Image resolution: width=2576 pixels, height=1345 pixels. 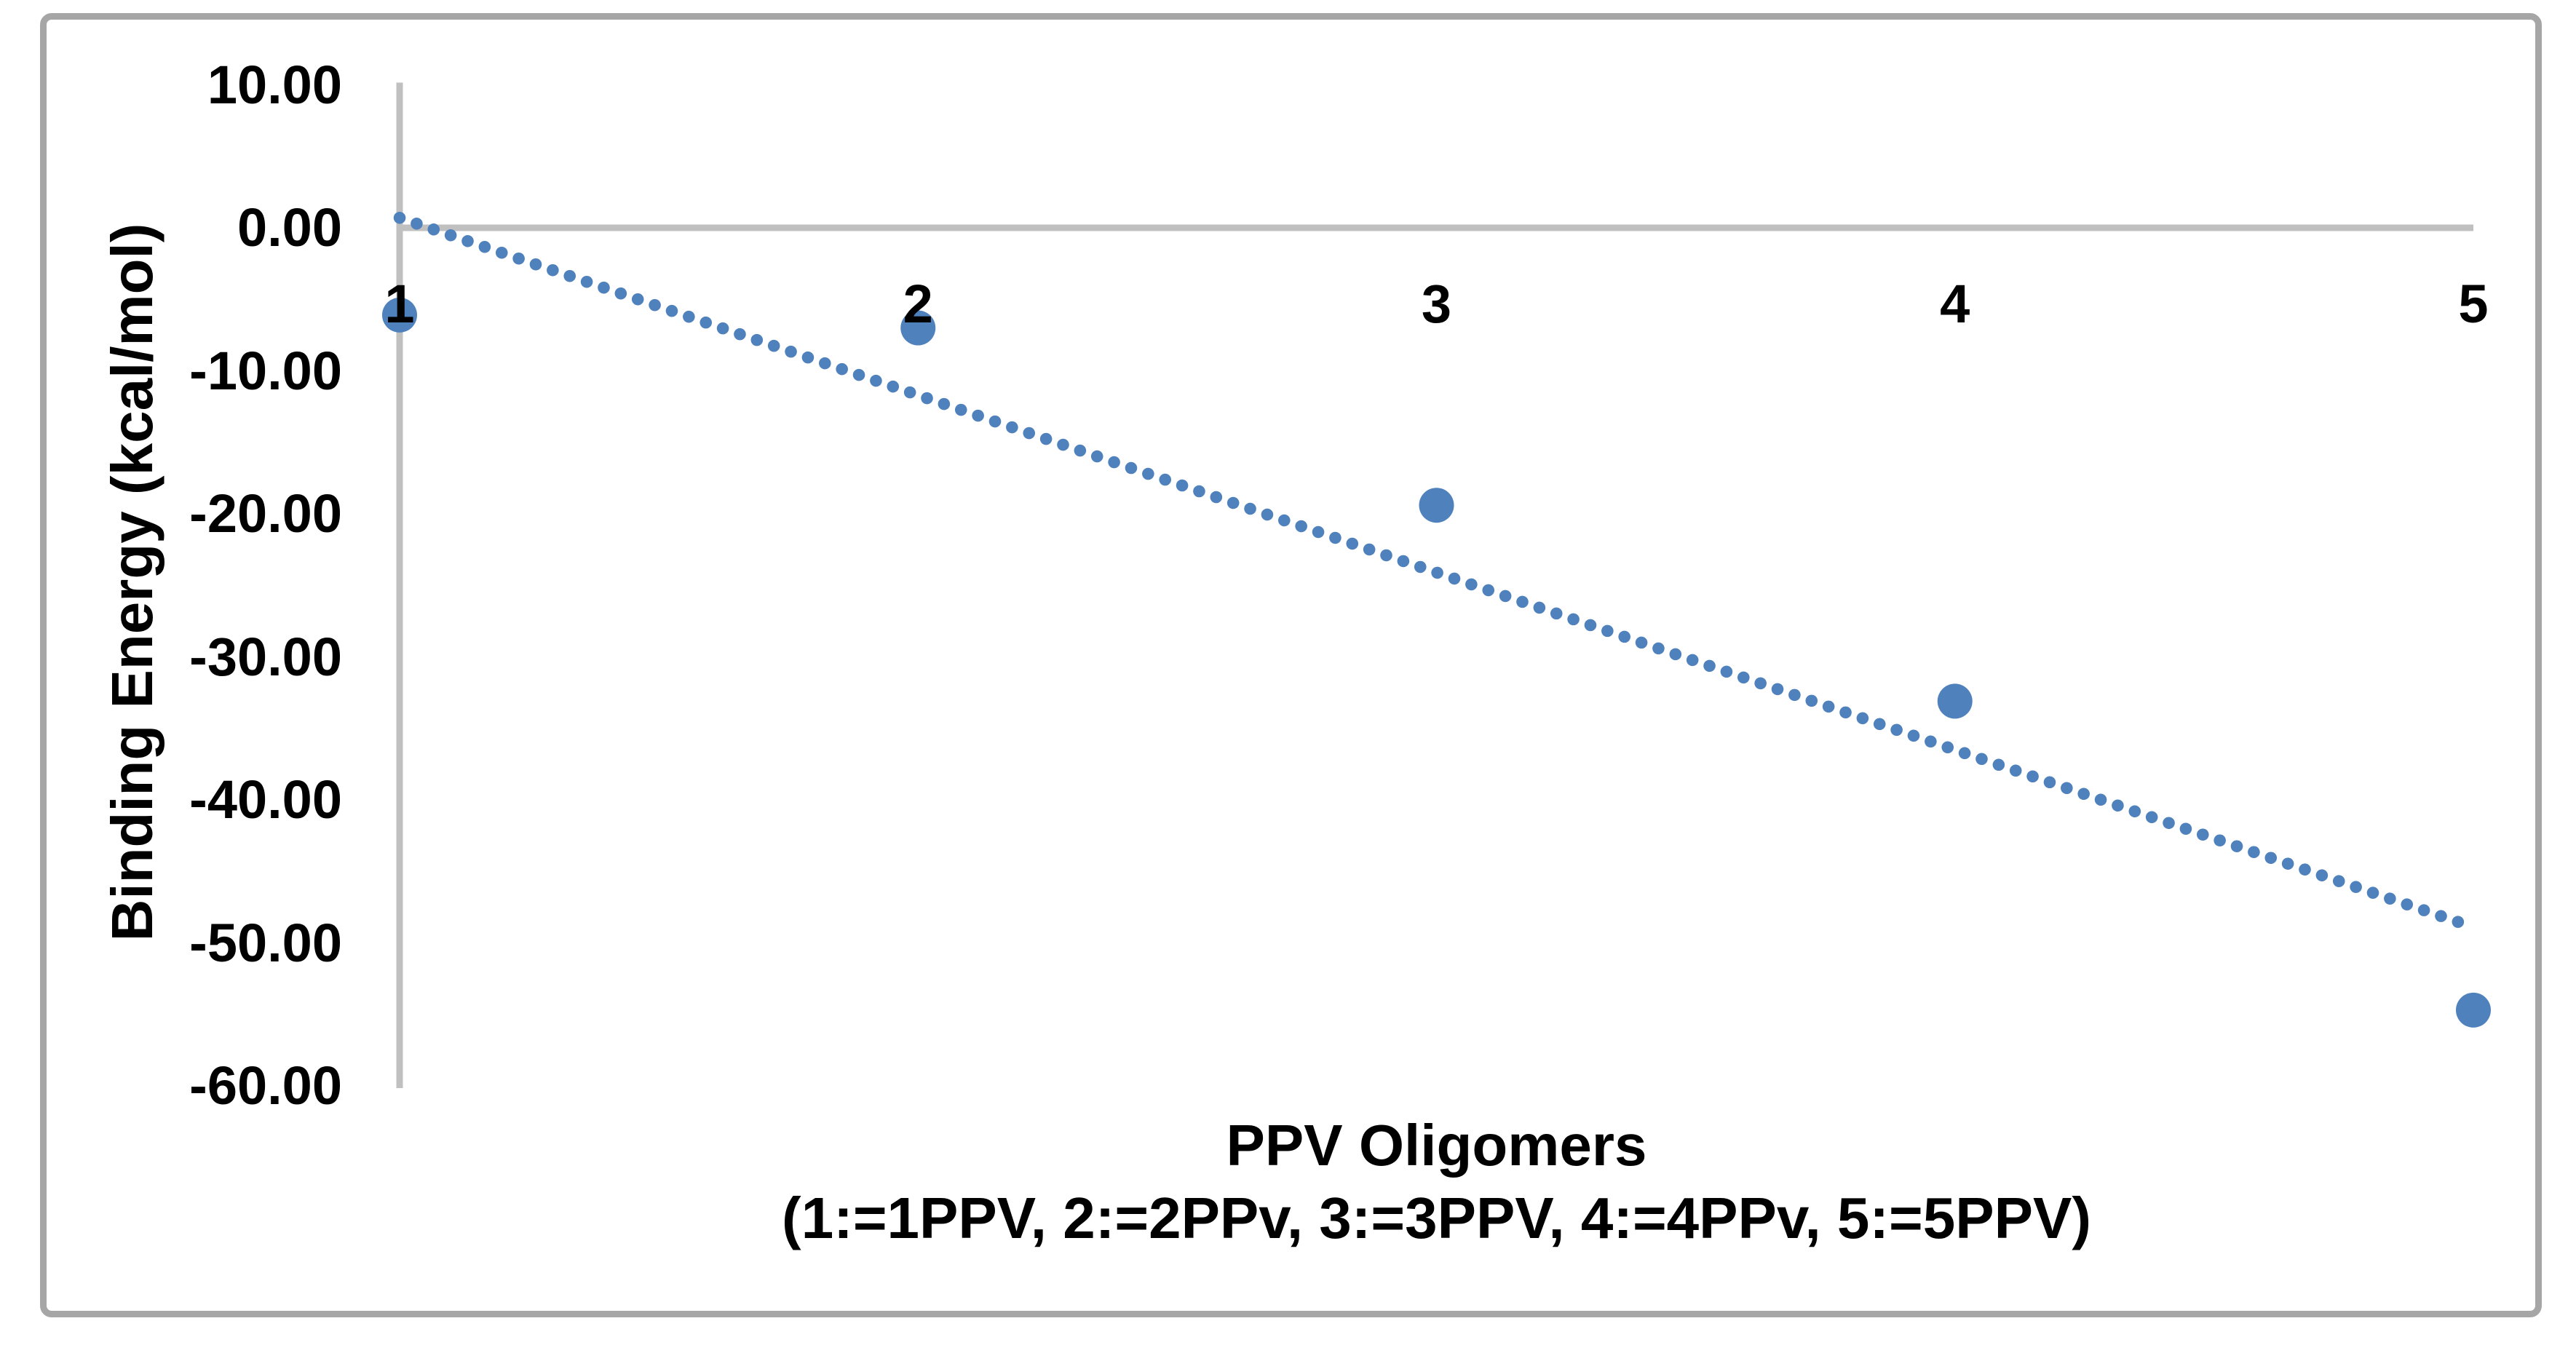 I want to click on x-tick-label: 4, so click(x=1955, y=304).